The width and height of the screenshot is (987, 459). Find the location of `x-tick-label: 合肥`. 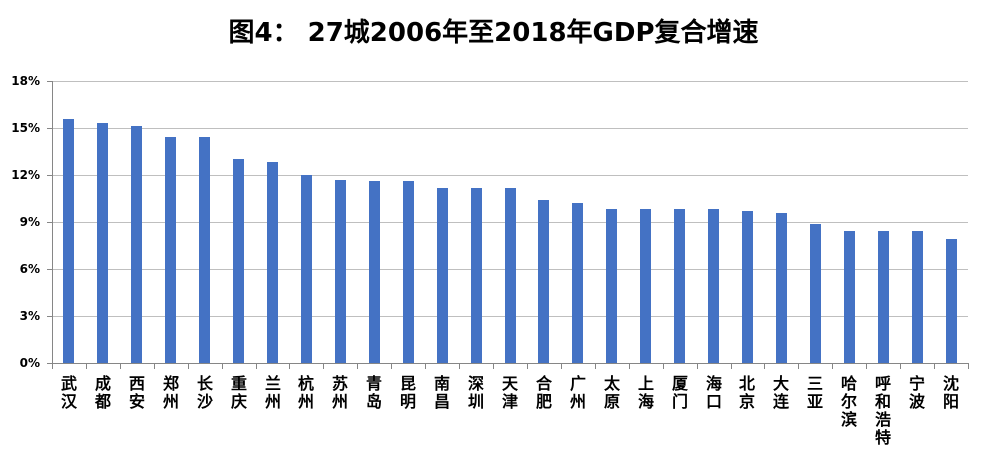

x-tick-label: 合肥 is located at coordinates (543, 392).